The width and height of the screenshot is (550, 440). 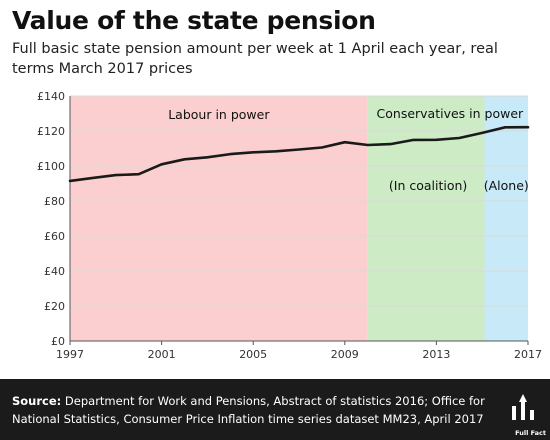 What do you see at coordinates (428, 185) in the screenshot?
I see `annotation-coalition: (In coalition)` at bounding box center [428, 185].